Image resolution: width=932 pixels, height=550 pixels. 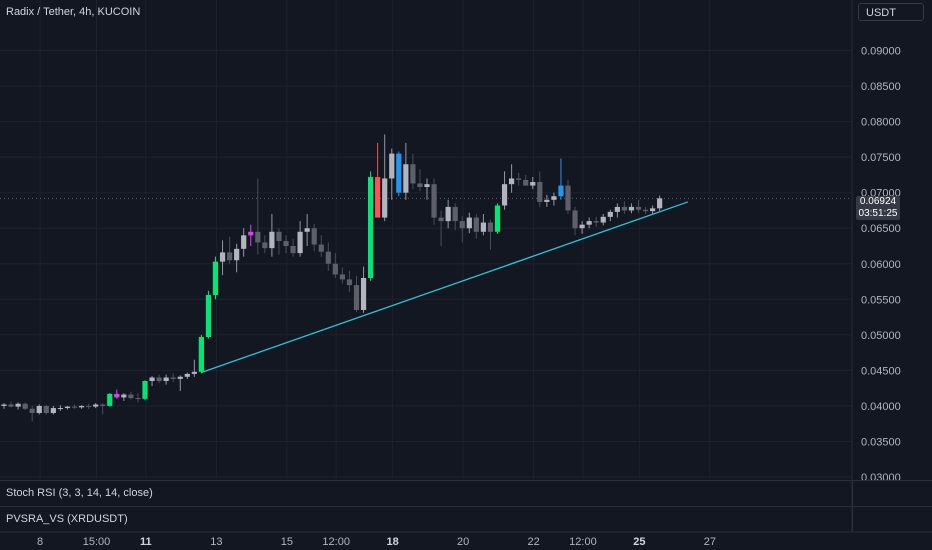 I want to click on price-tick-label: 0.03000, so click(x=881, y=478).